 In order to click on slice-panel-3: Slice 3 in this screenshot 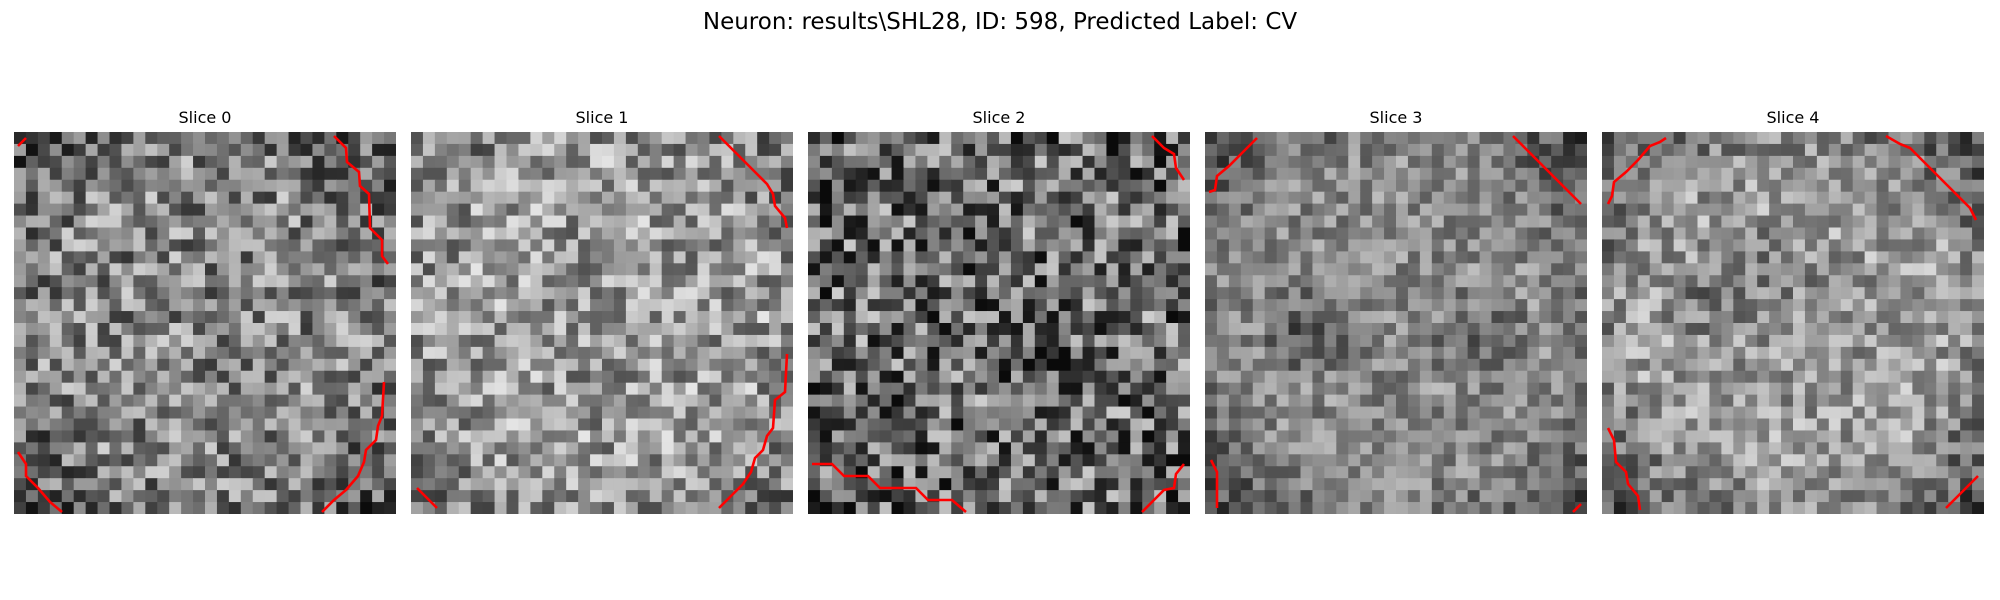, I will do `click(1396, 309)`.